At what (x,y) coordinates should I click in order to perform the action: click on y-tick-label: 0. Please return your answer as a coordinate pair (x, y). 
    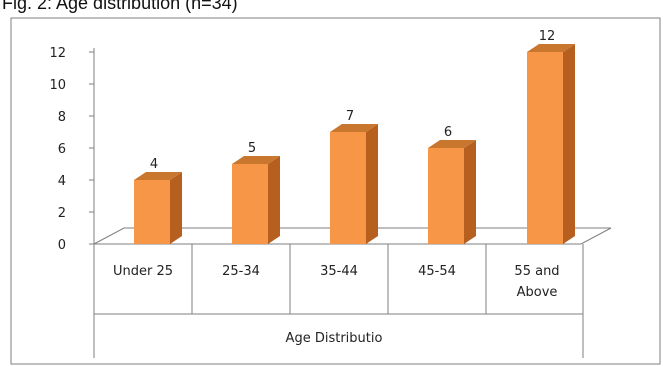
    Looking at the image, I should click on (62, 245).